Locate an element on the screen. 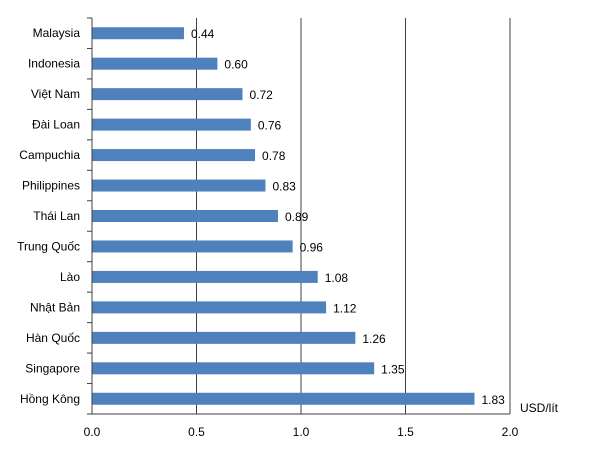  category-label: Indonesia is located at coordinates (54, 64).